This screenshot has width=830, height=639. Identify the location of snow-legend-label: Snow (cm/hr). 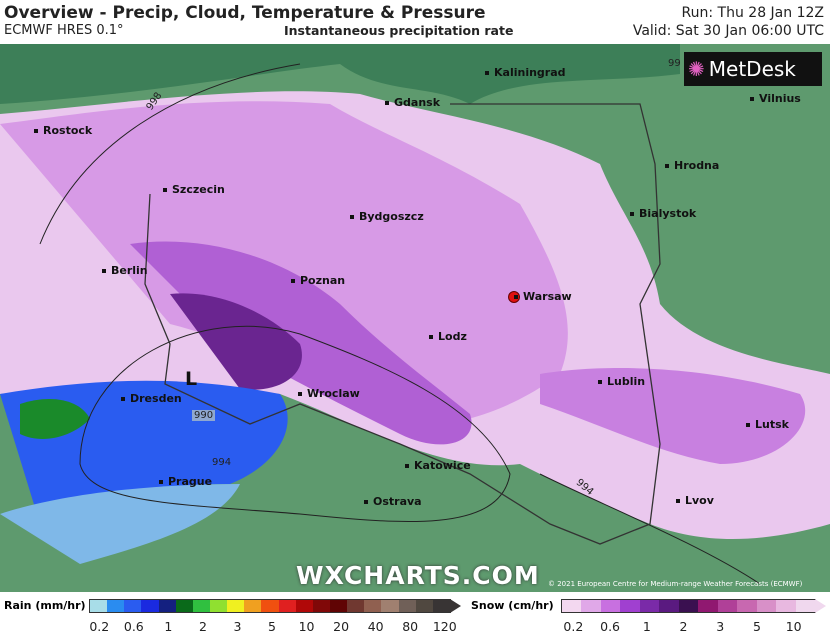
(512, 605).